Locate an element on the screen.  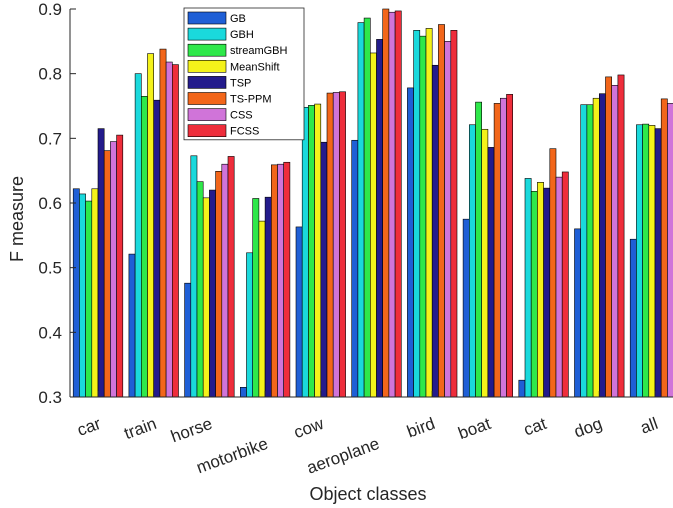
y-axis-ticks: 0.3 0.4 0.5 0.6 0.7 0.8 0.9 is located at coordinates (57, 203).